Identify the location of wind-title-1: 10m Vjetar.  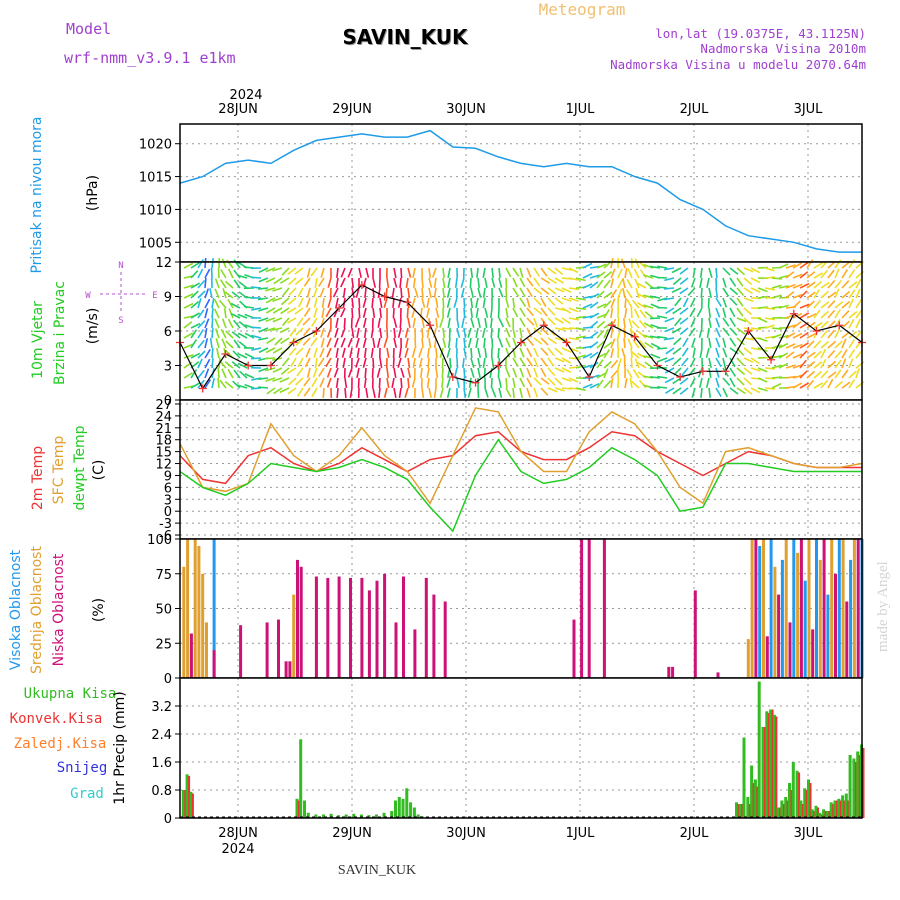
(38, 340).